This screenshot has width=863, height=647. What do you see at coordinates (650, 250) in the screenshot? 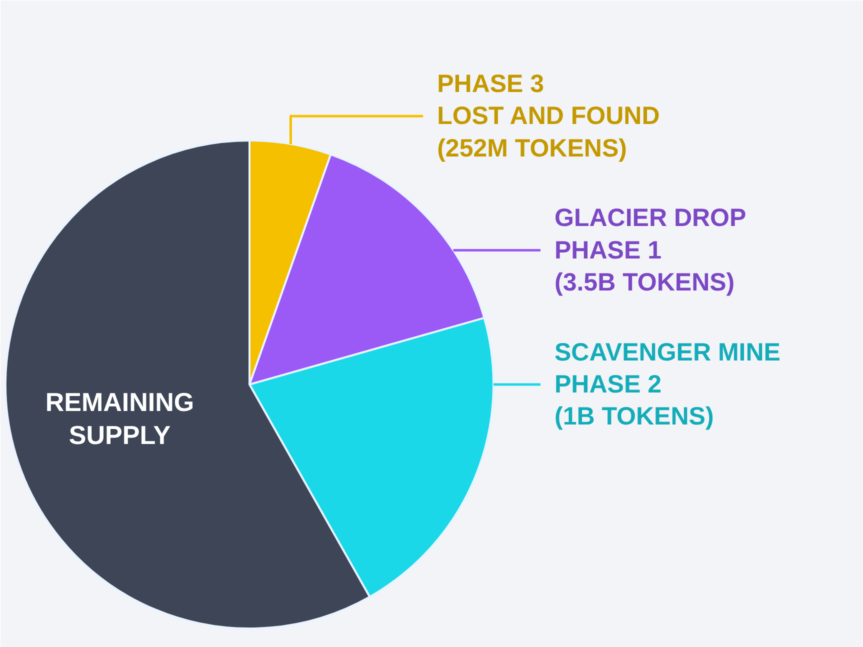
I see `slice-label: GLACIER DROP PHASE 1 (3.5B TOKENS)` at bounding box center [650, 250].